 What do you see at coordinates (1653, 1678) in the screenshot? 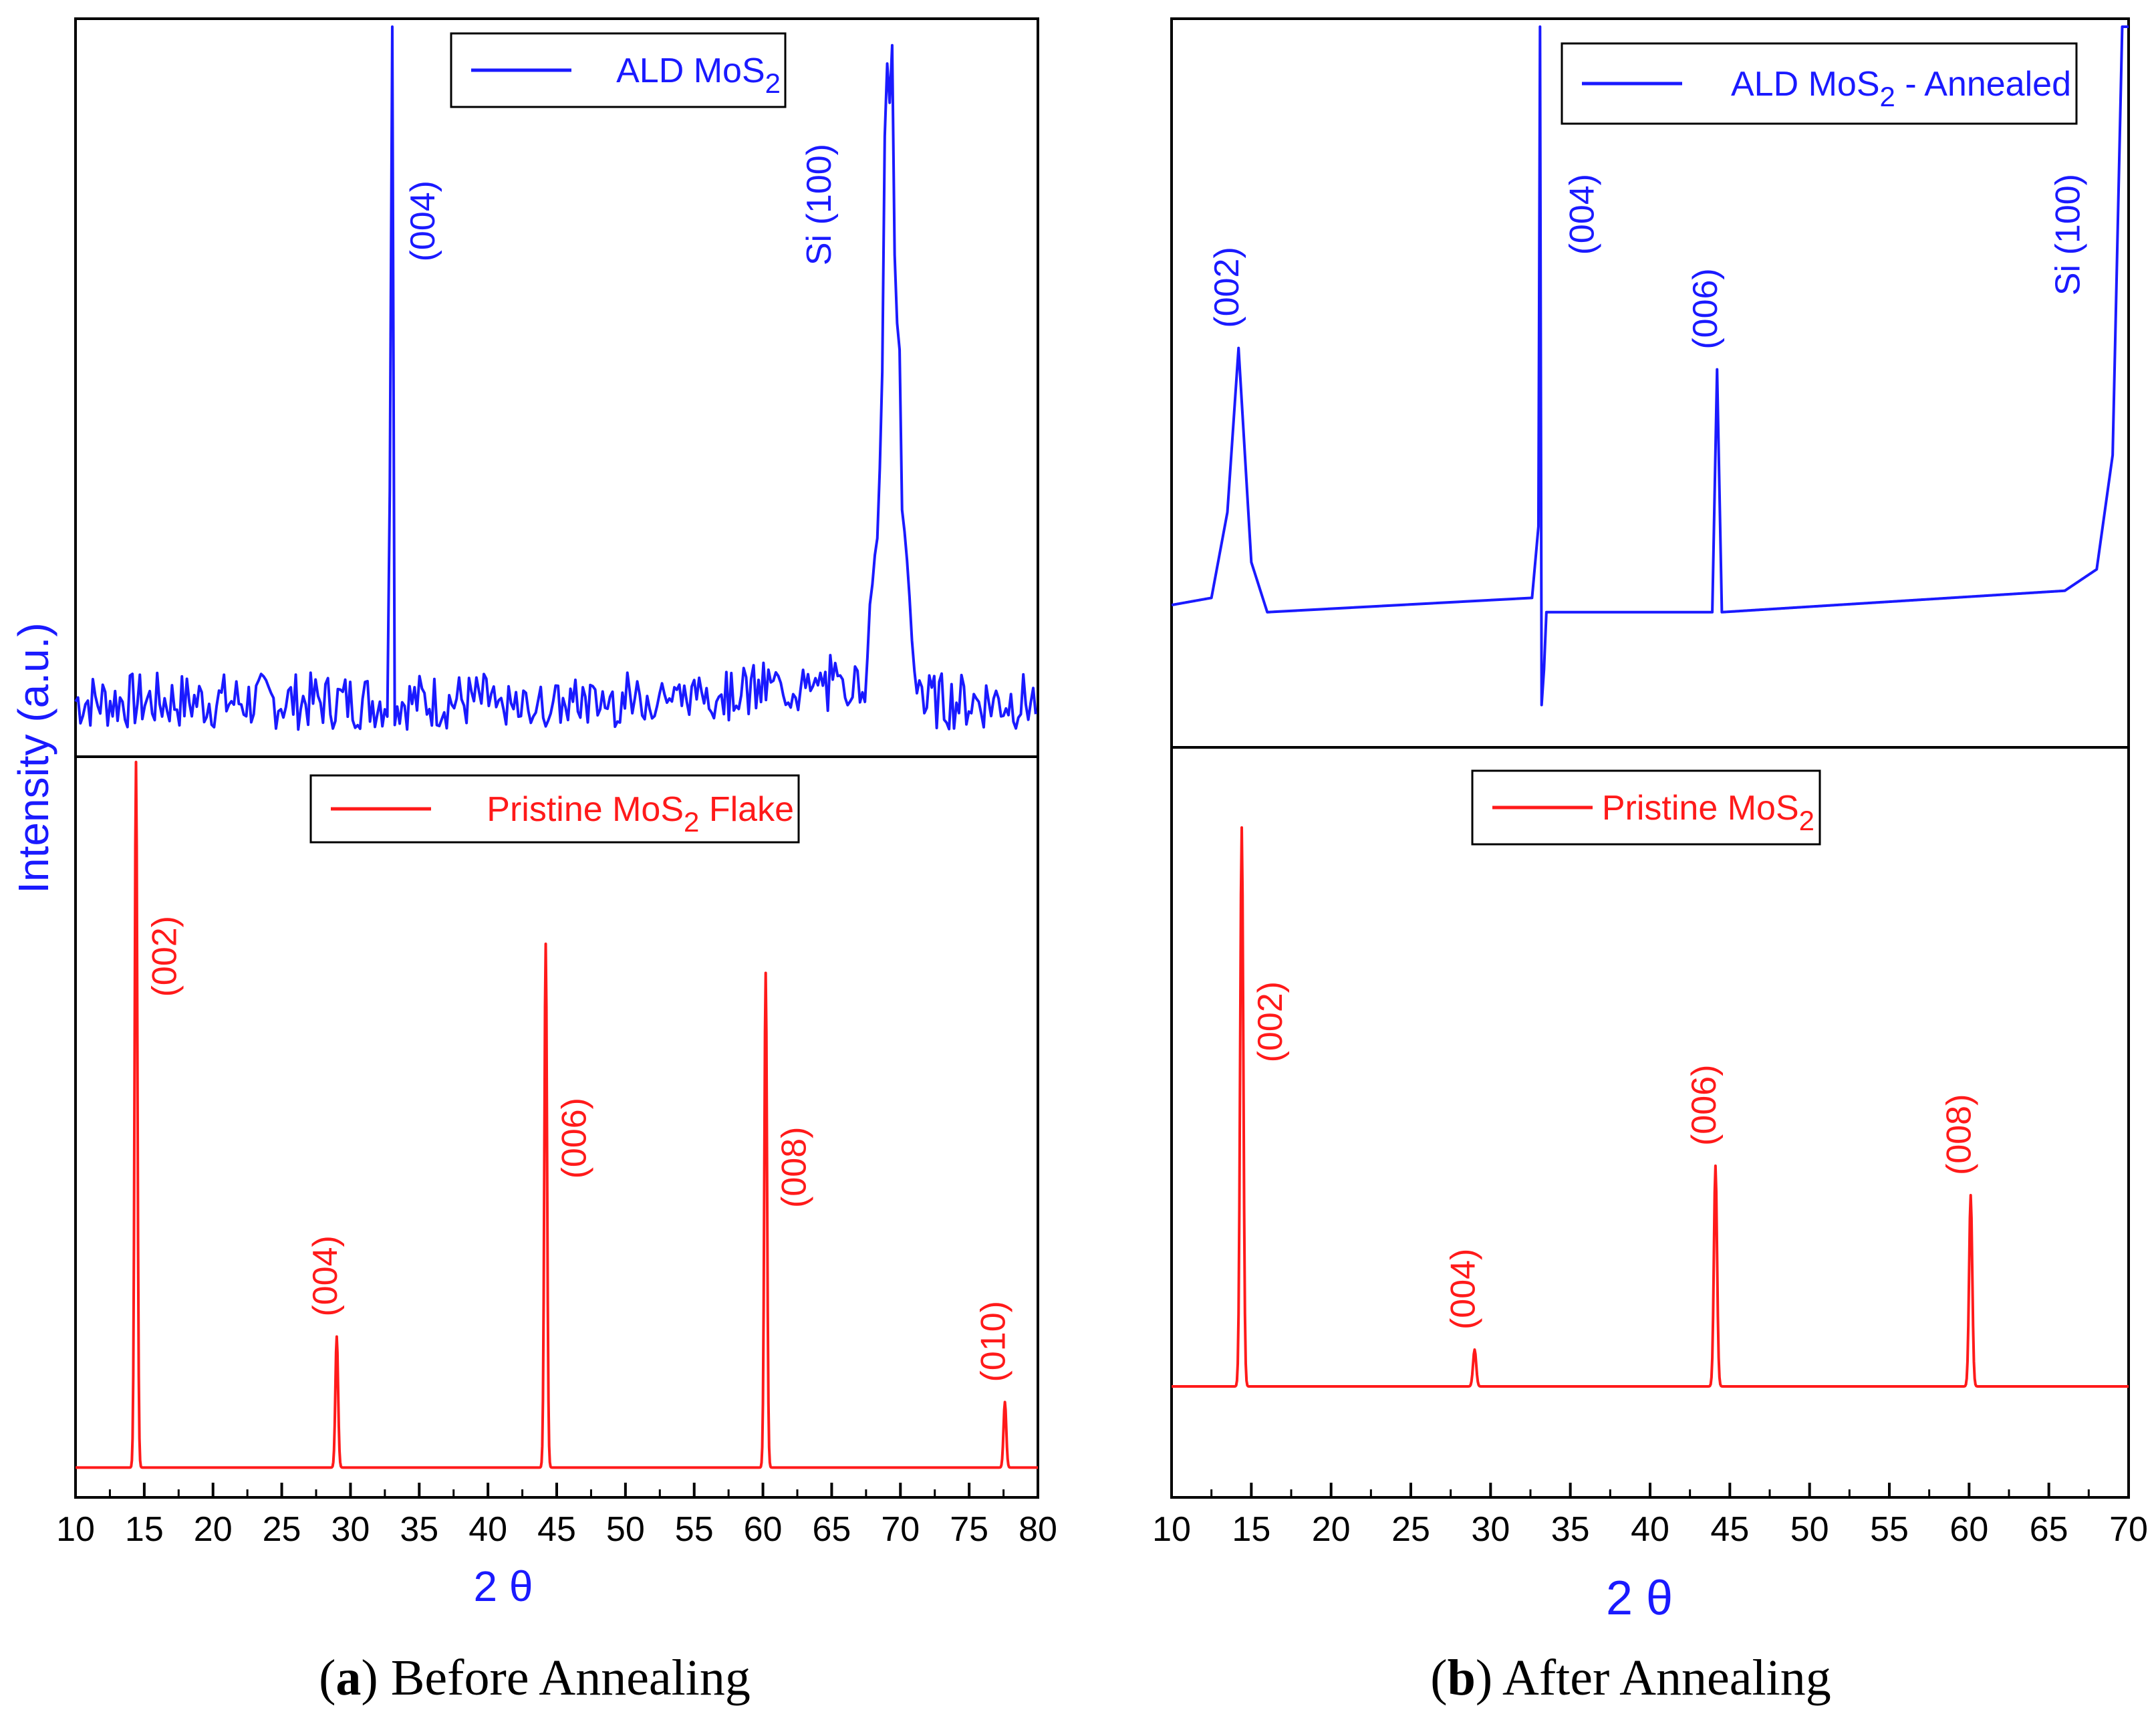
I see `panel-b-caption-text: ) After Annealing` at bounding box center [1653, 1678].